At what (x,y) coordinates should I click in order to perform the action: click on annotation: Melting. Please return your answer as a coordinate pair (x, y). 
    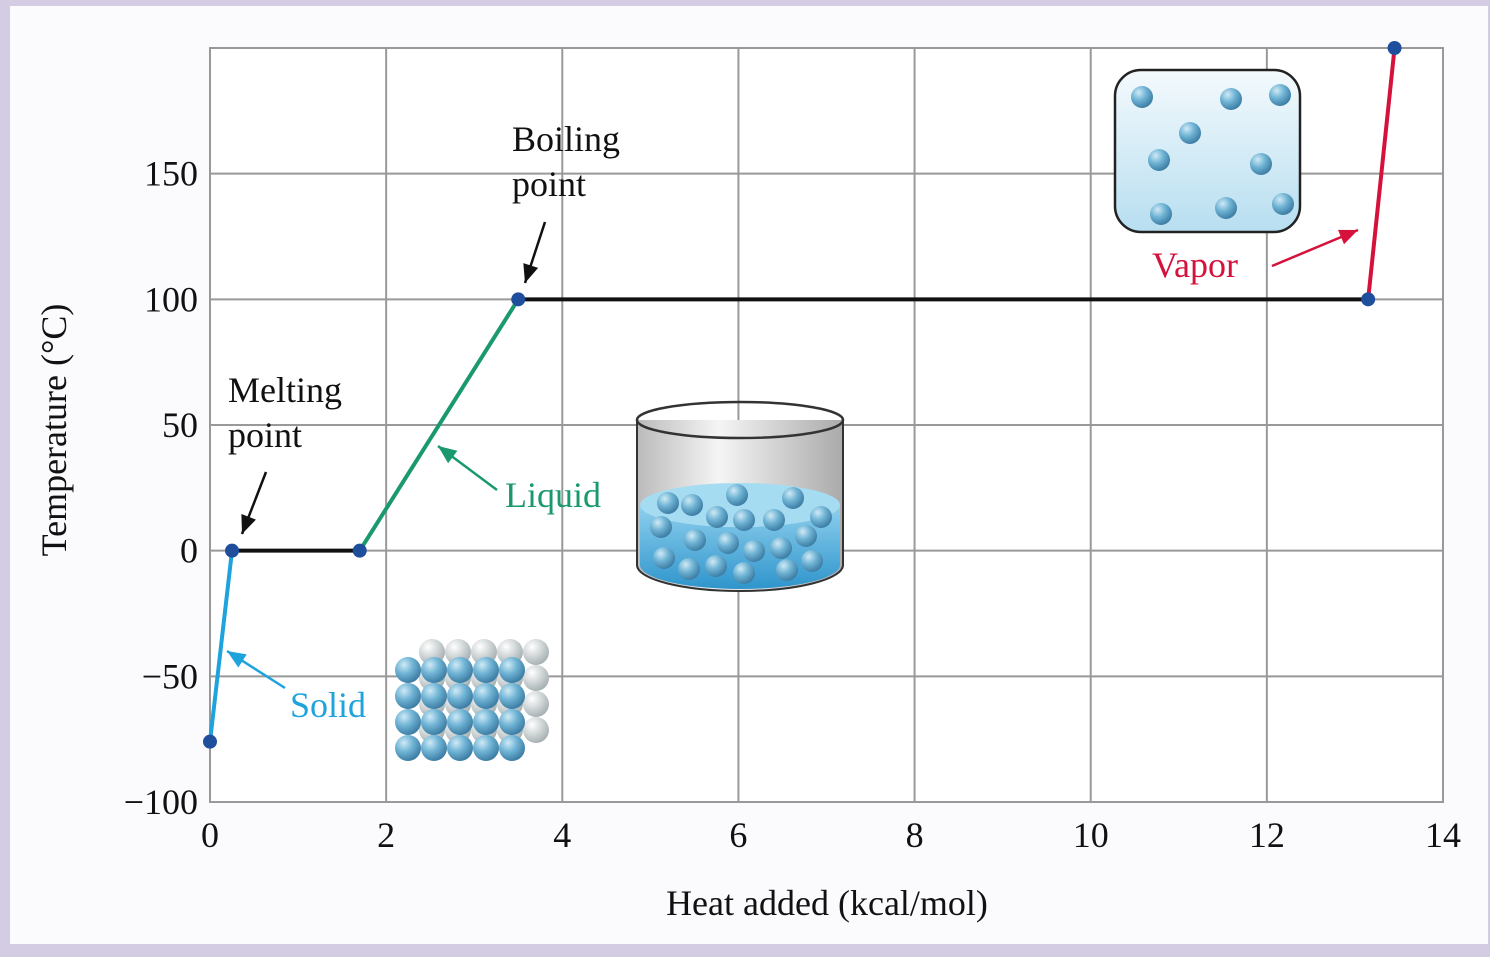
    Looking at the image, I should click on (285, 390).